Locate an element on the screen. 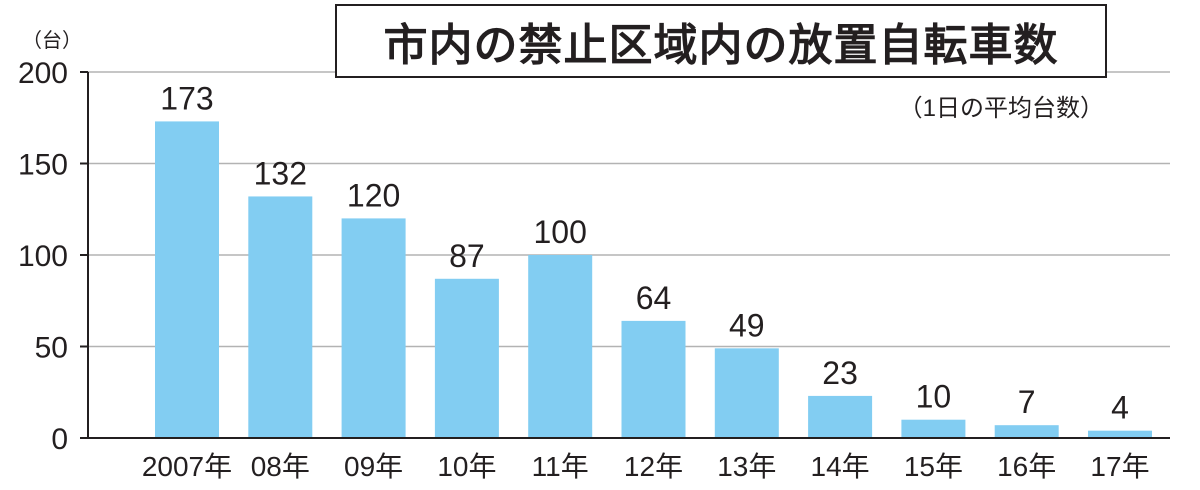 Image resolution: width=1200 pixels, height=490 pixels. y-axis-unit: （台） is located at coordinates (52, 41).